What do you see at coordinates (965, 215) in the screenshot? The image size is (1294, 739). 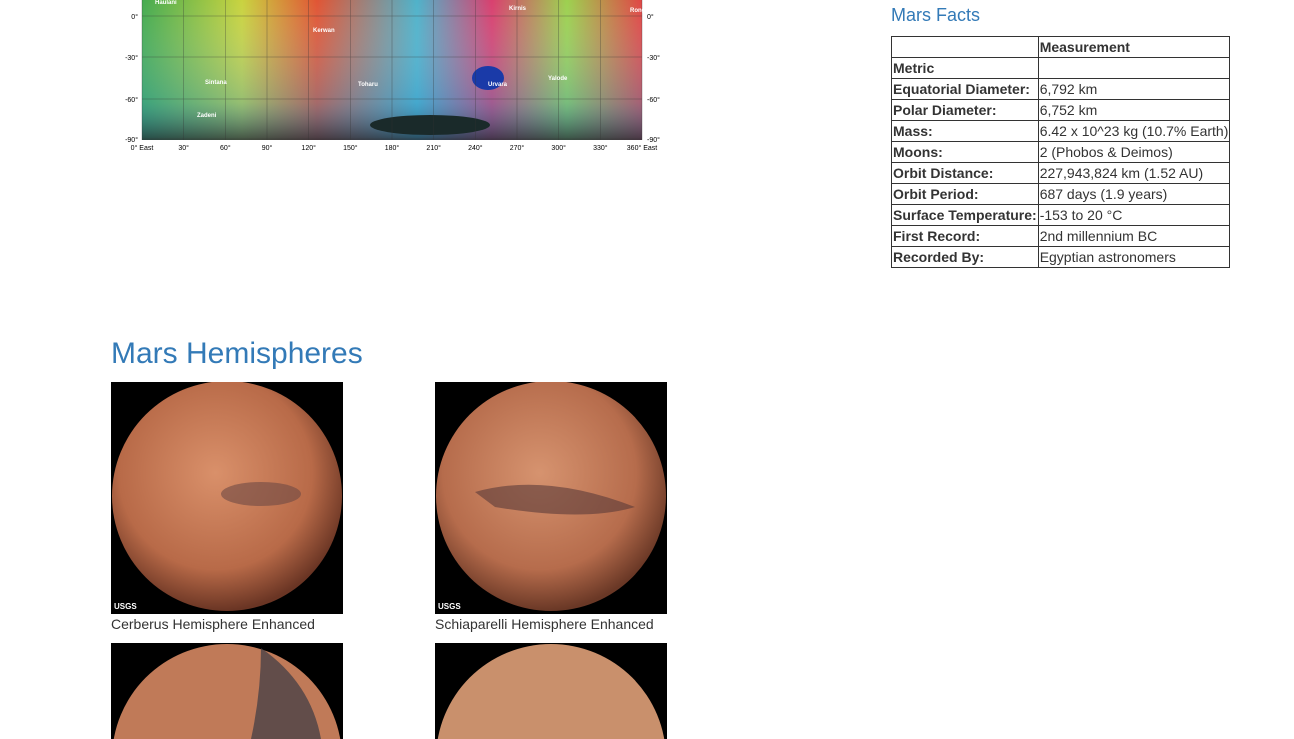 I see `fact-label: Surface Temperature:` at bounding box center [965, 215].